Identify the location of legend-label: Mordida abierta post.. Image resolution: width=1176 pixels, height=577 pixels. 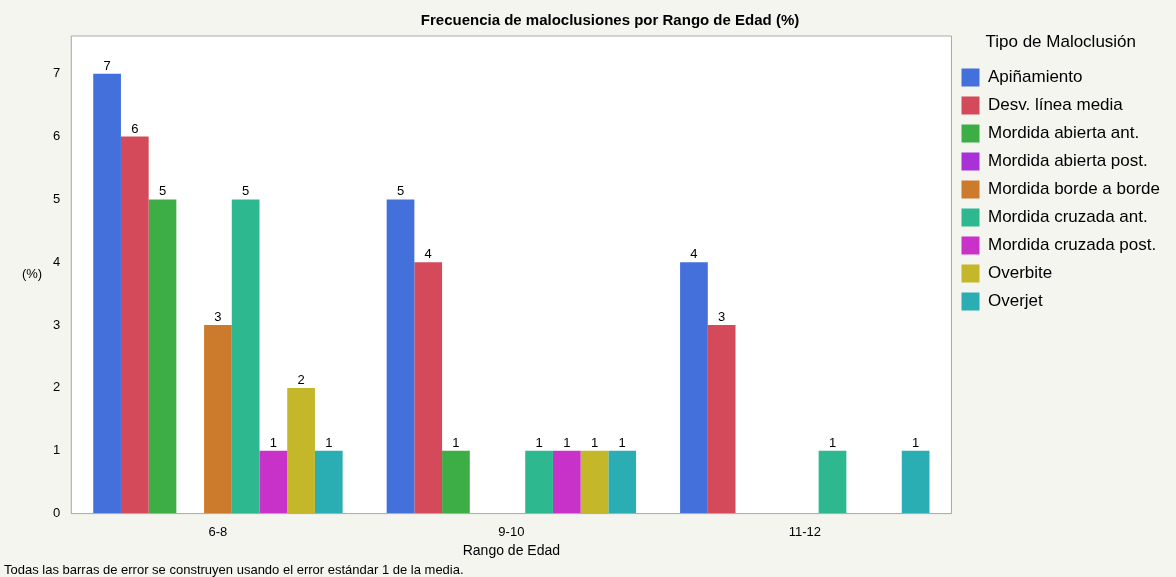
(1068, 161).